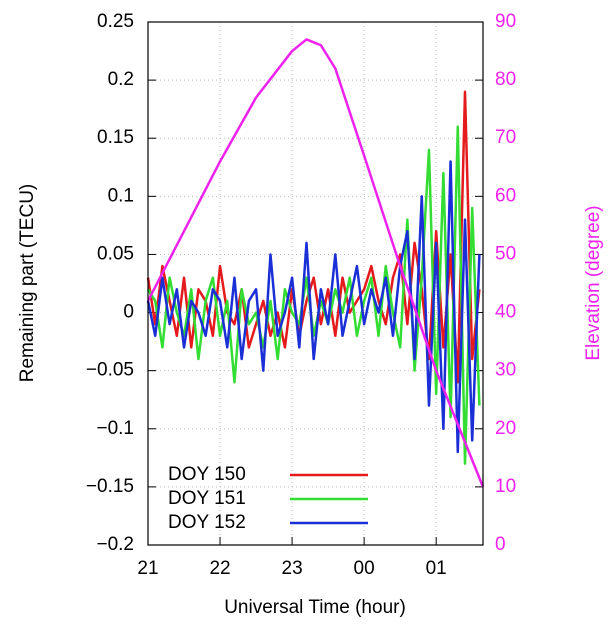 The image size is (609, 626). Describe the element at coordinates (115, 544) in the screenshot. I see `y-tick-label: −0.2` at that location.